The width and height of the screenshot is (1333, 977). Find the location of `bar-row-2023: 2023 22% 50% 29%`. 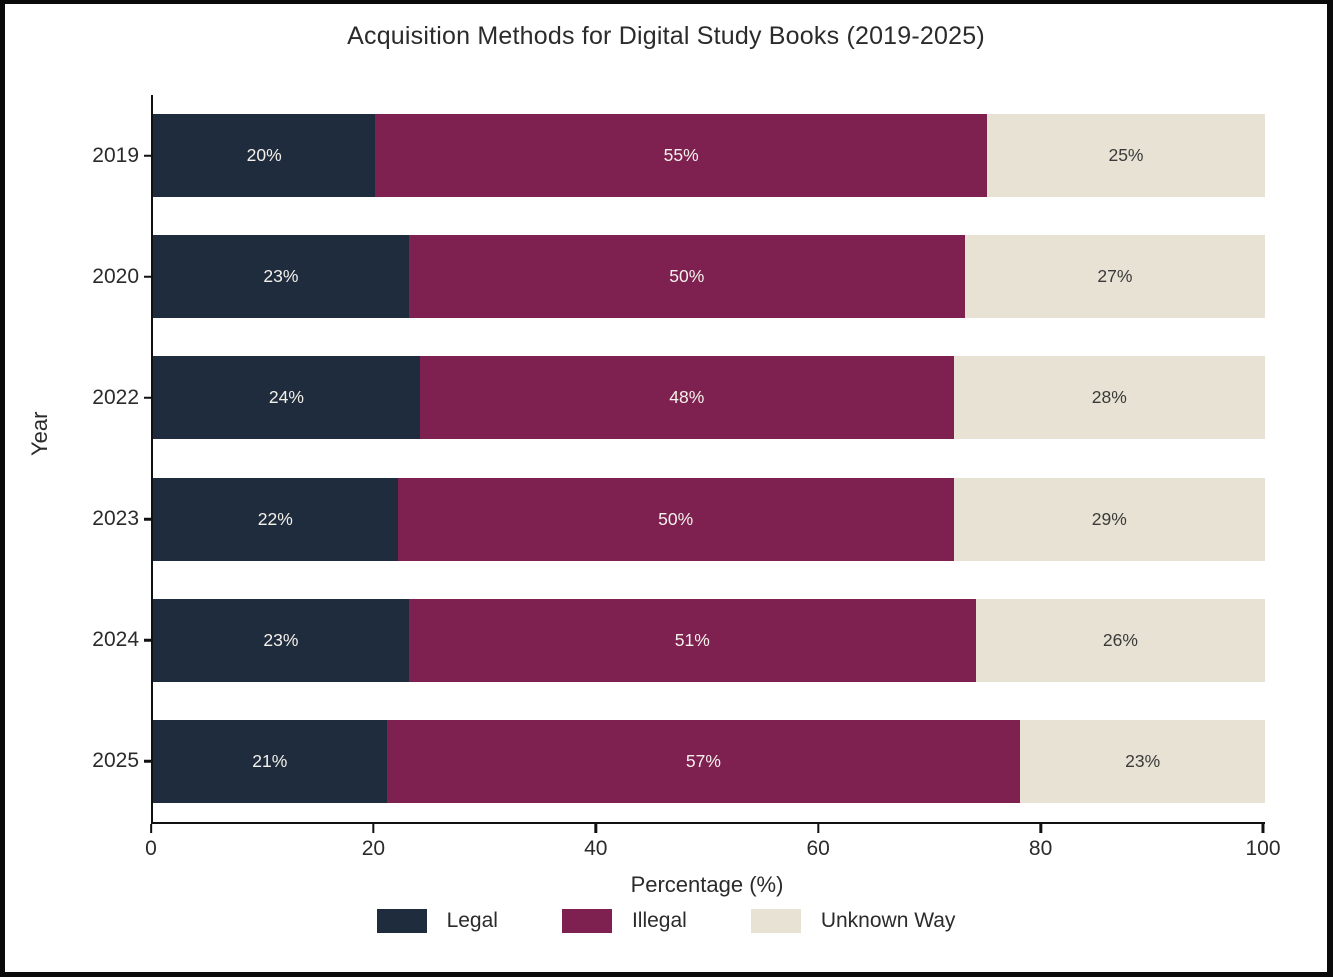

bar-row-2023: 2023 22% 50% 29% is located at coordinates (678, 519).